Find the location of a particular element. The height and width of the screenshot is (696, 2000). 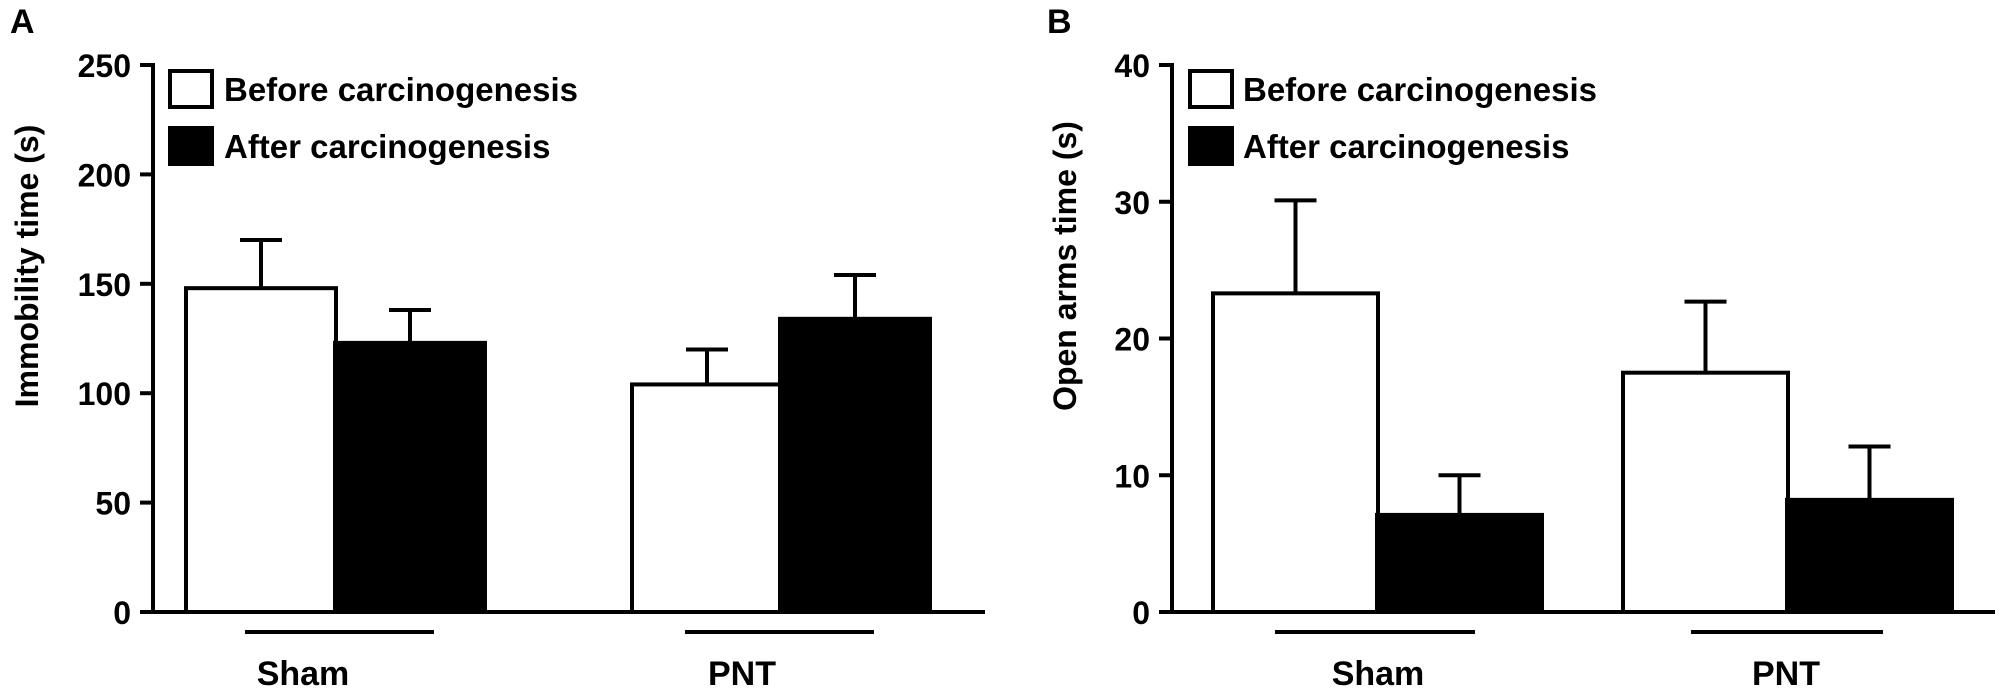

panel-a-label: A is located at coordinates (22, 22).